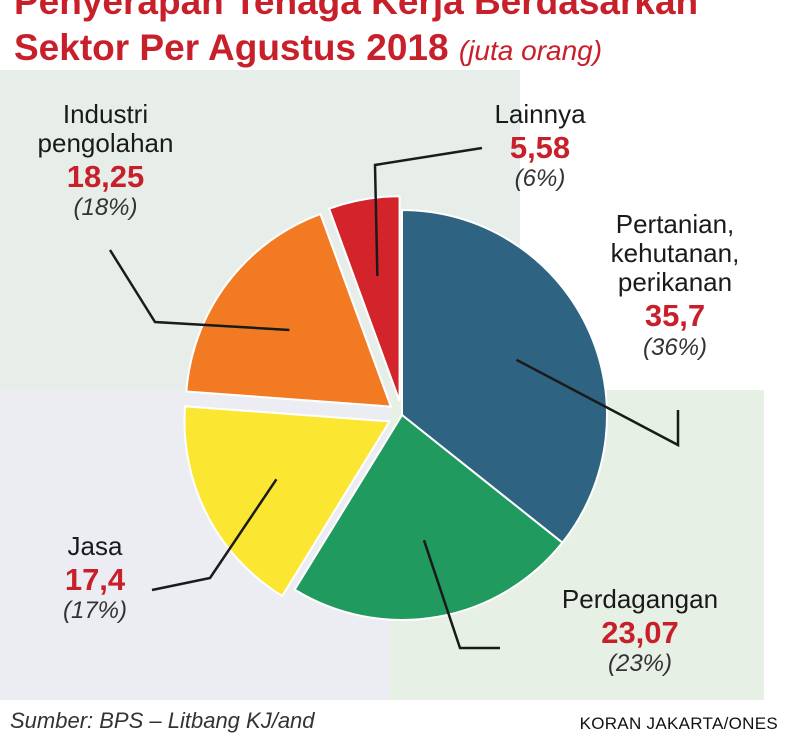 The width and height of the screenshot is (792, 750). Describe the element at coordinates (95, 611) in the screenshot. I see `label-jasa-percent: (17%)` at that location.